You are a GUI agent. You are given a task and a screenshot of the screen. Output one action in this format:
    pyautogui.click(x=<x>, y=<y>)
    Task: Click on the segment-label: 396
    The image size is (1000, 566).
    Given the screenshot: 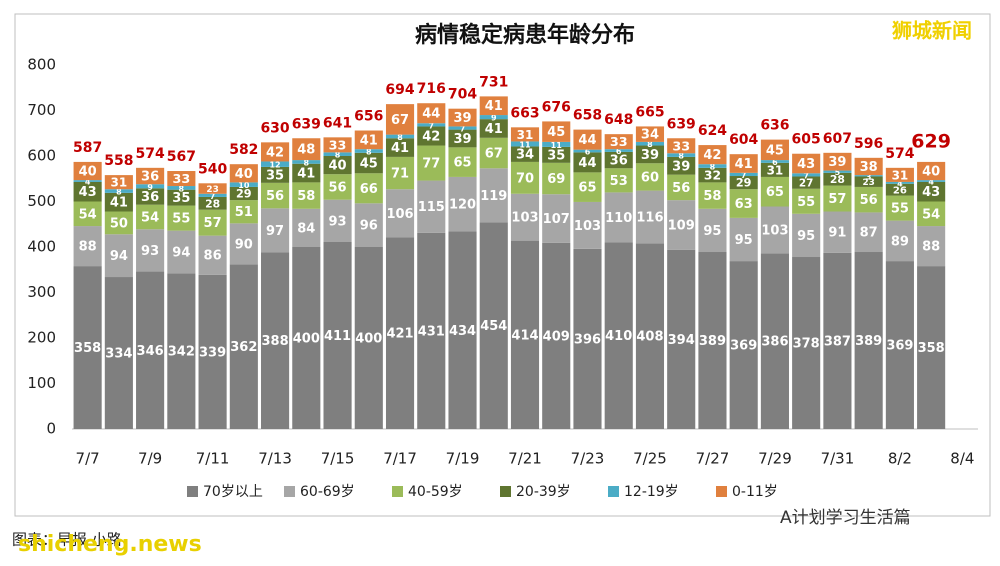 What is the action you would take?
    pyautogui.click(x=587, y=339)
    